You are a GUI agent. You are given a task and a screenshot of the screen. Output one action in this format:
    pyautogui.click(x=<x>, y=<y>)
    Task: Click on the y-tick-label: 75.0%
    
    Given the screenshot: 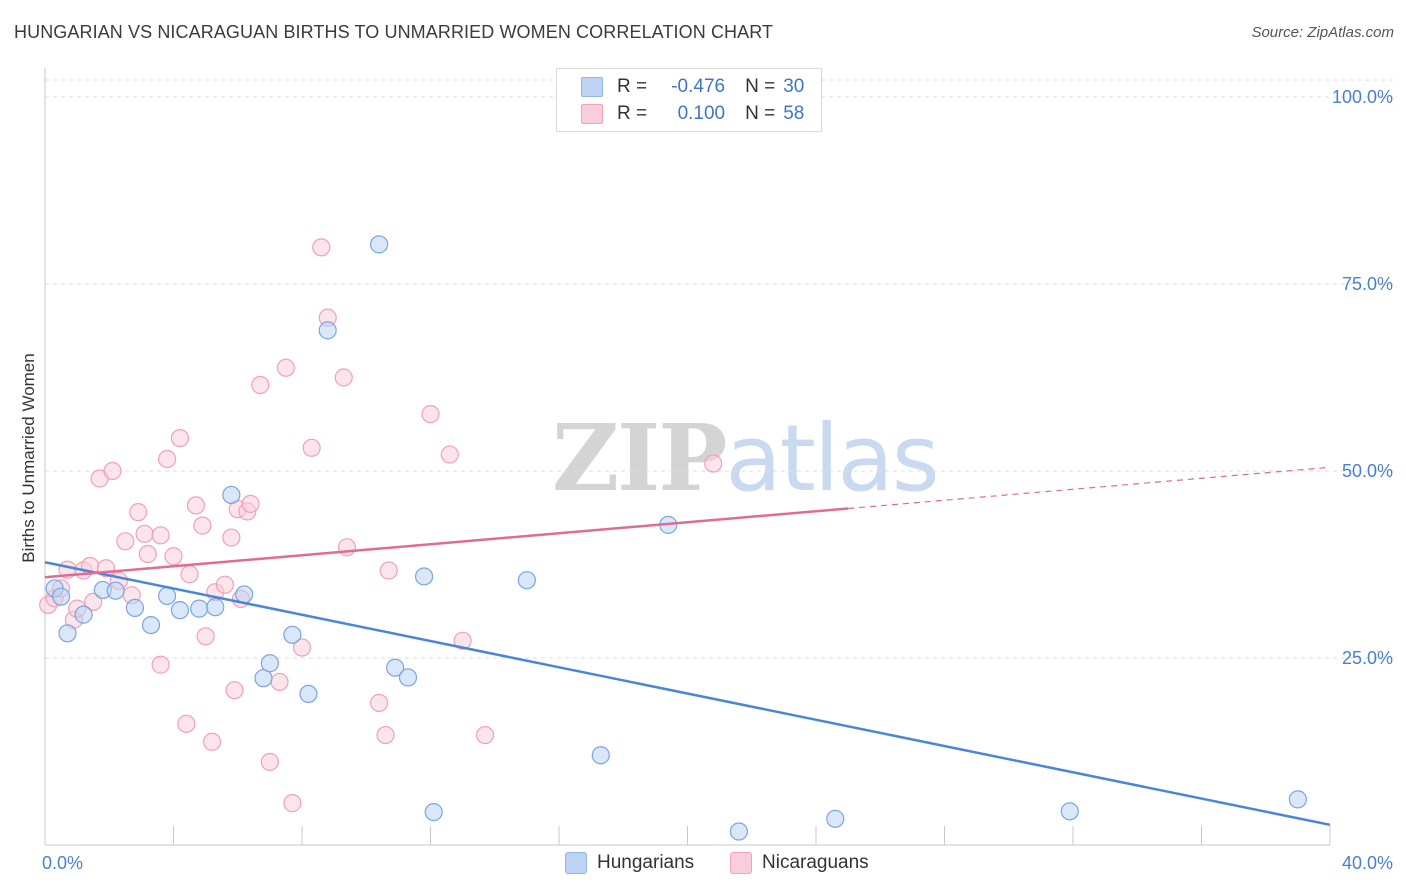 What is the action you would take?
    pyautogui.click(x=1367, y=284)
    